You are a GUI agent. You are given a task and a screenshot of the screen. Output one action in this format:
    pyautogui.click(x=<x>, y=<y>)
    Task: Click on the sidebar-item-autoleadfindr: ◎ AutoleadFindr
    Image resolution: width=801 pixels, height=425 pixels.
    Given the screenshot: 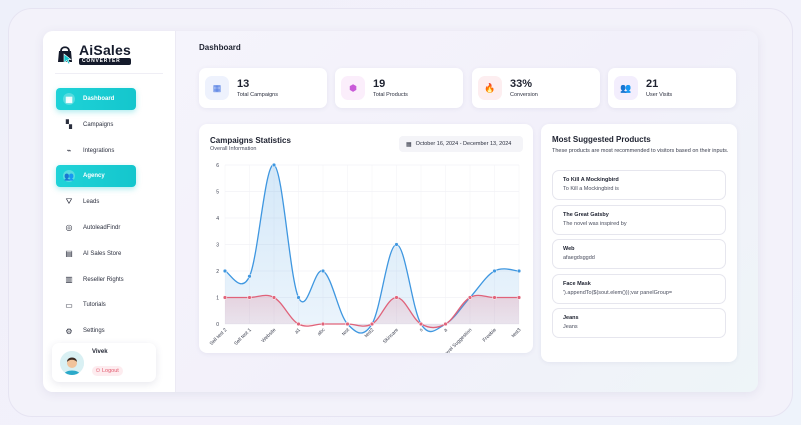 What is the action you would take?
    pyautogui.click(x=96, y=228)
    